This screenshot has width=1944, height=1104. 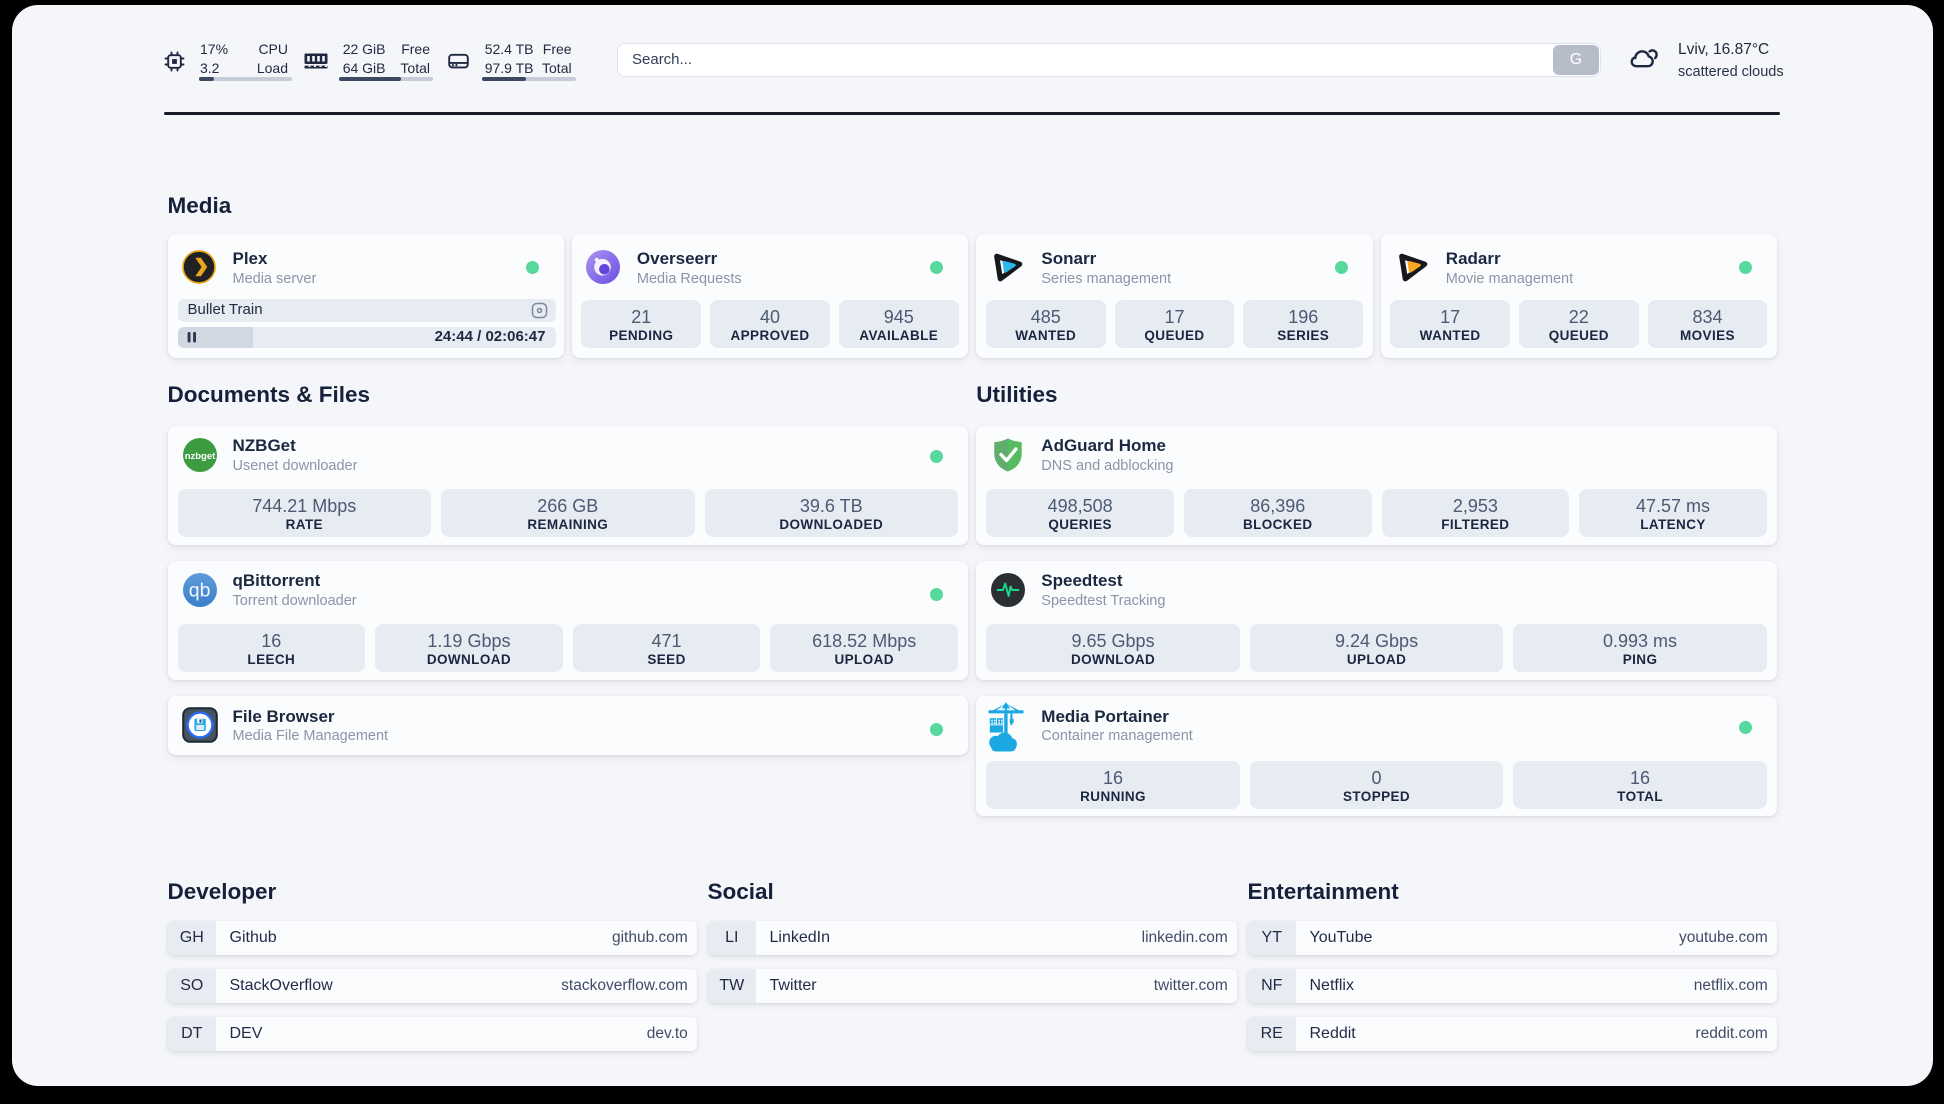 What do you see at coordinates (199, 455) in the screenshot?
I see `svg-text: nzbget` at bounding box center [199, 455].